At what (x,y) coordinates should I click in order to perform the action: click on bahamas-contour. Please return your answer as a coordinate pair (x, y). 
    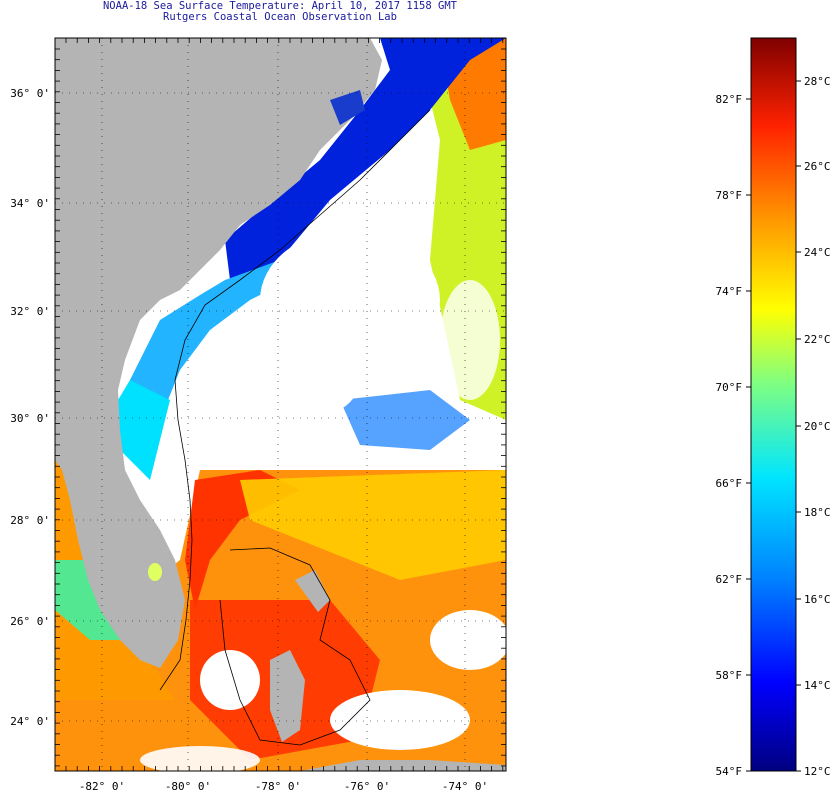
    Looking at the image, I should click on (295, 646).